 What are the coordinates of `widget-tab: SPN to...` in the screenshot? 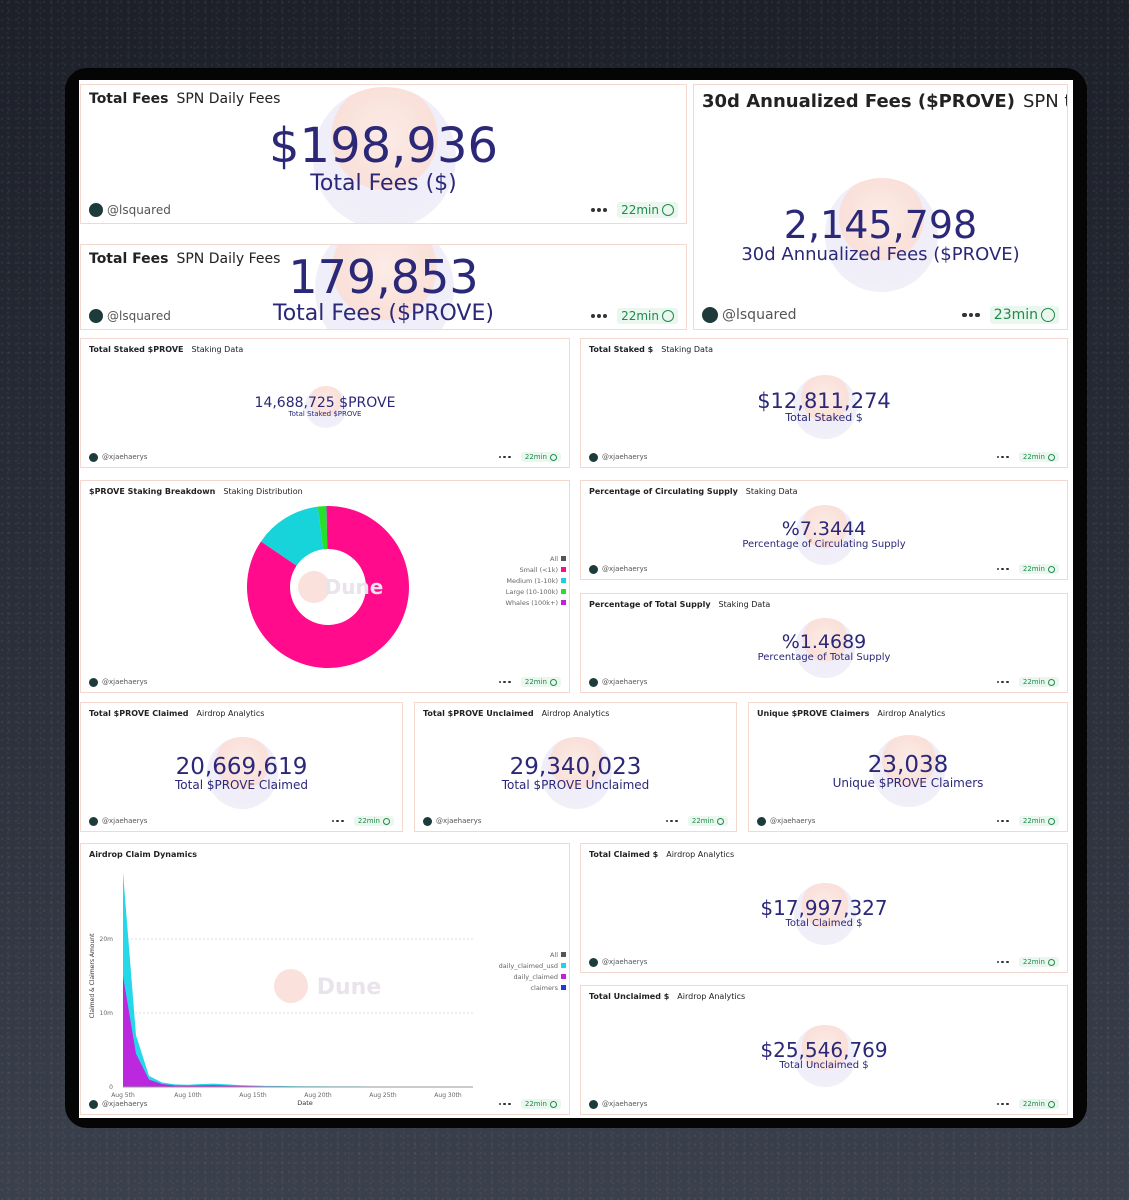 It's located at (1044, 101).